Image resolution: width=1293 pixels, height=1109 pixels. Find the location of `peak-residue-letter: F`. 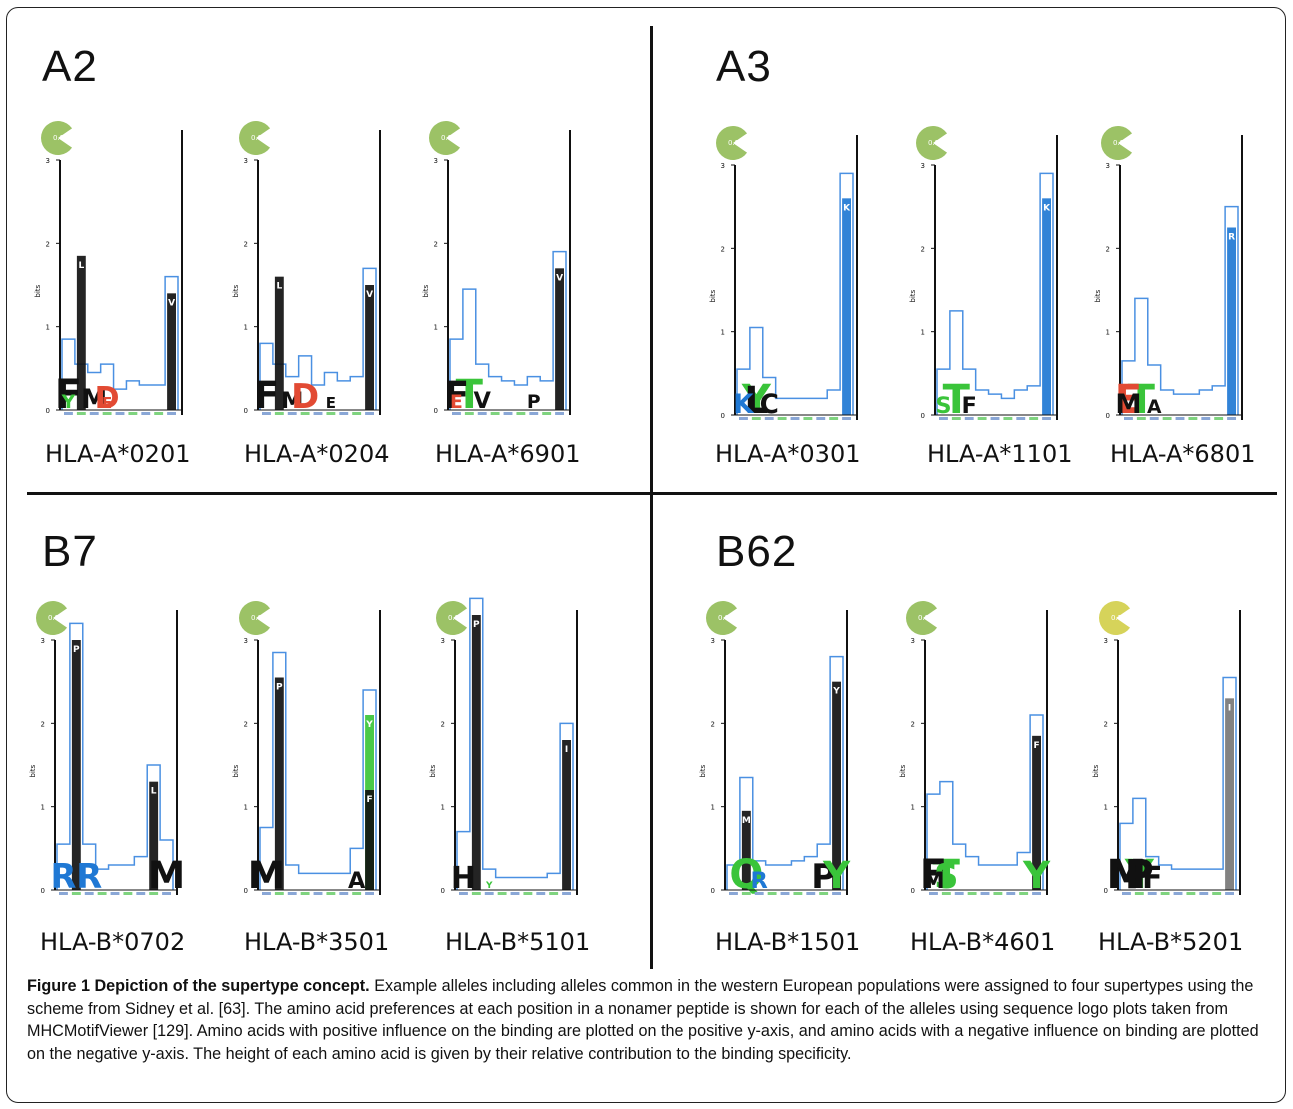

peak-residue-letter: F is located at coordinates (1036, 746).